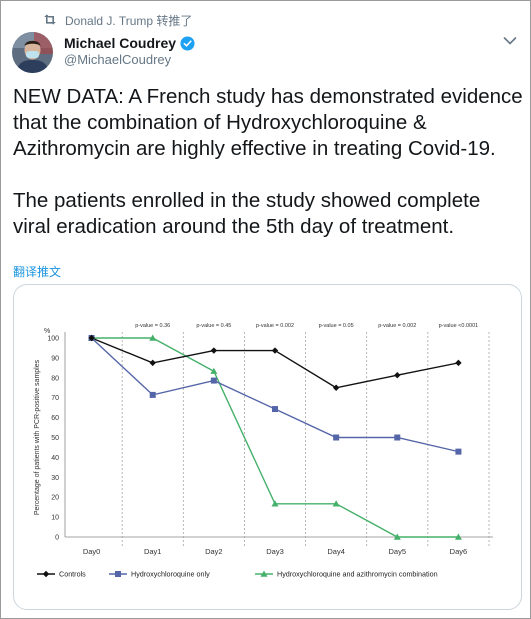 The height and width of the screenshot is (619, 531). I want to click on author-name-row: Michael Coudrey, so click(129, 43).